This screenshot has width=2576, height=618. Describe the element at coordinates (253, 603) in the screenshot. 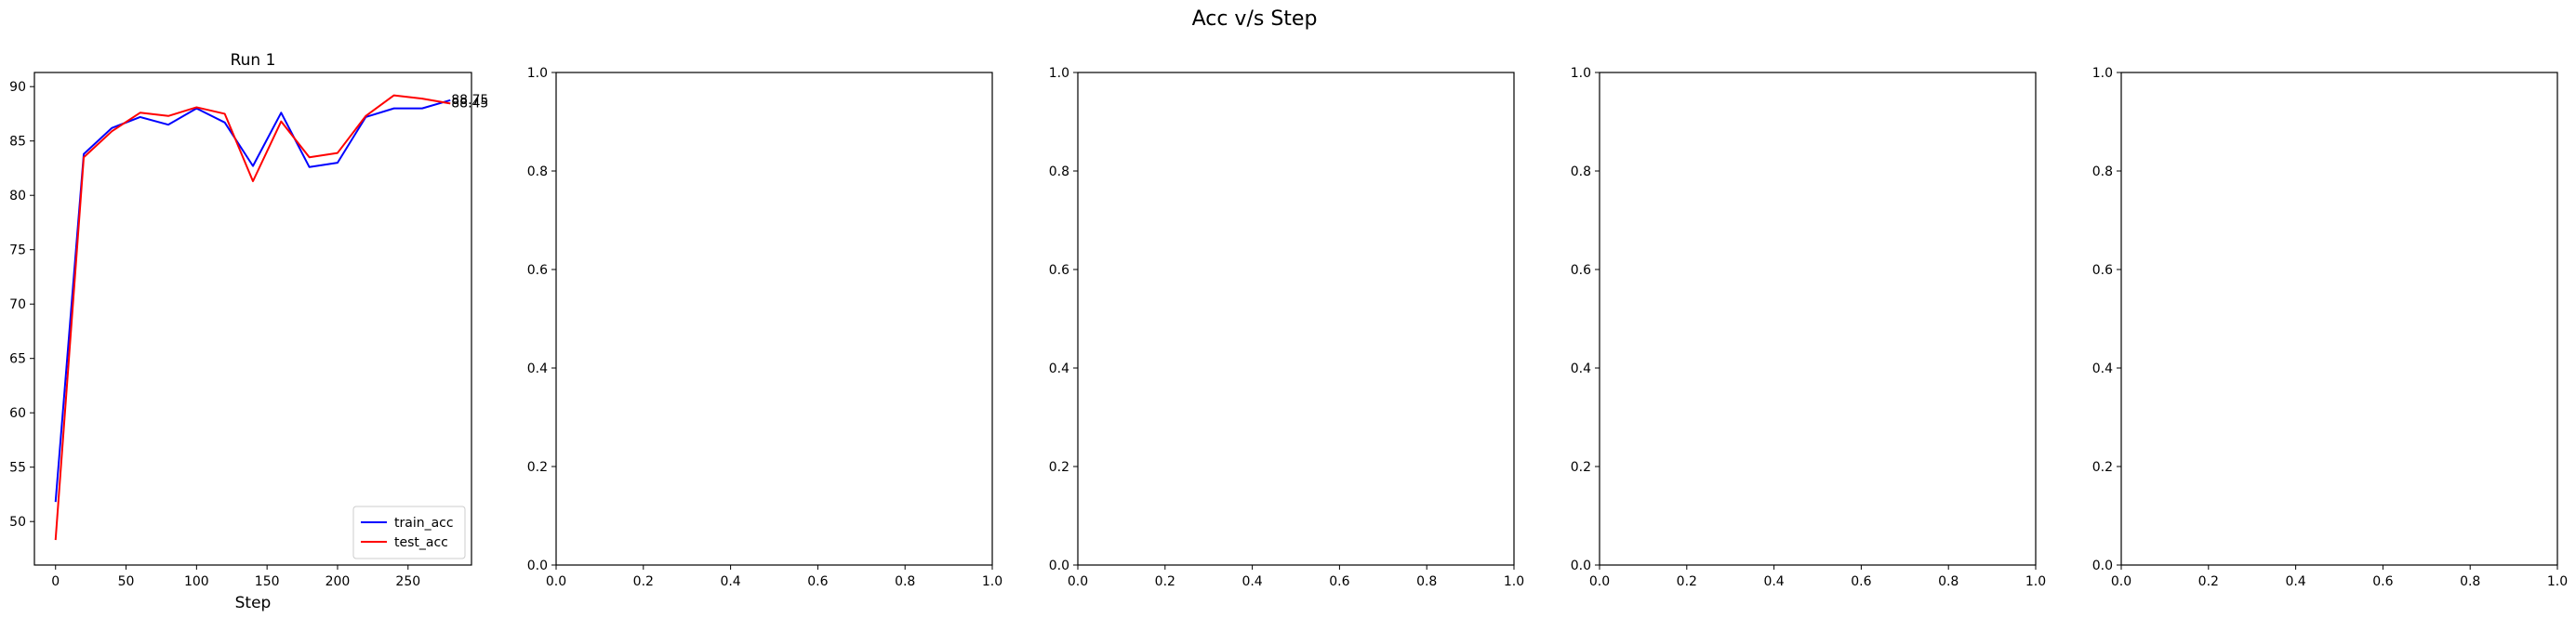

I see `x-axis-label: Step` at that location.